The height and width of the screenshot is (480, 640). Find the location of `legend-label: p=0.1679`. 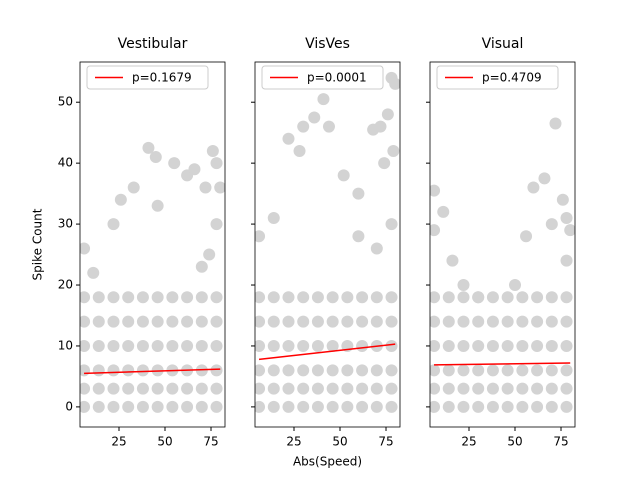

legend-label: p=0.1679 is located at coordinates (162, 78).